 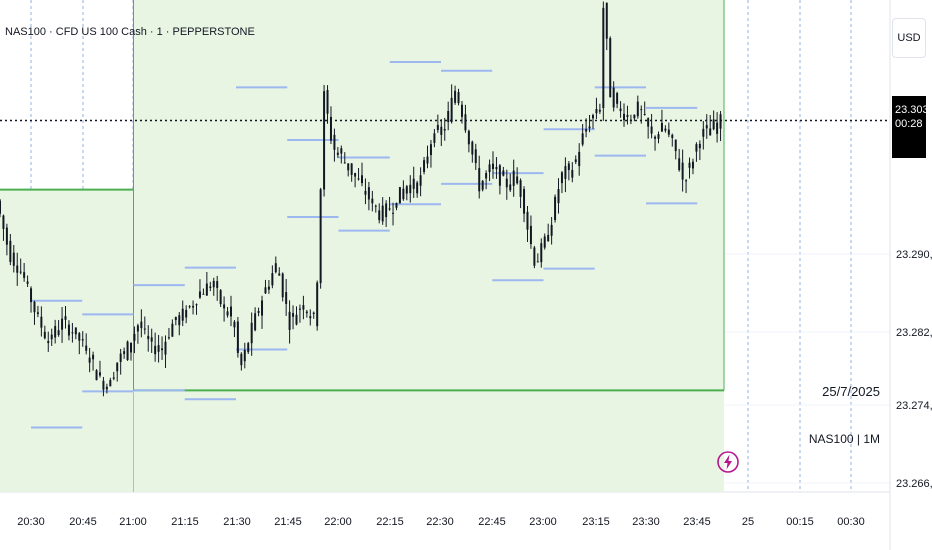 What do you see at coordinates (851, 391) in the screenshot?
I see `watermark-date: 25/7/2025` at bounding box center [851, 391].